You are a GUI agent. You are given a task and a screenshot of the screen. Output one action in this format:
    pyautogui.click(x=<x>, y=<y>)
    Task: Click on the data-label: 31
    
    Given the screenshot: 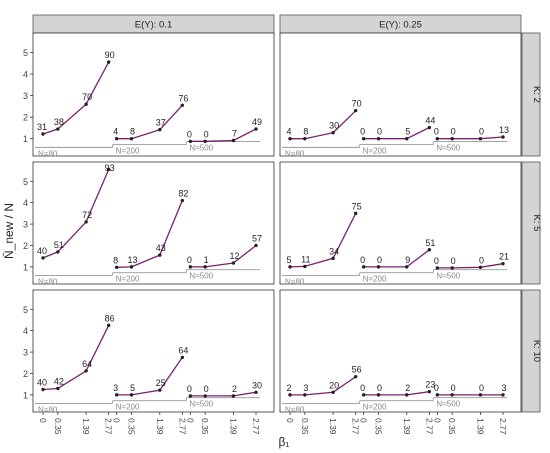 What is the action you would take?
    pyautogui.click(x=42, y=127)
    